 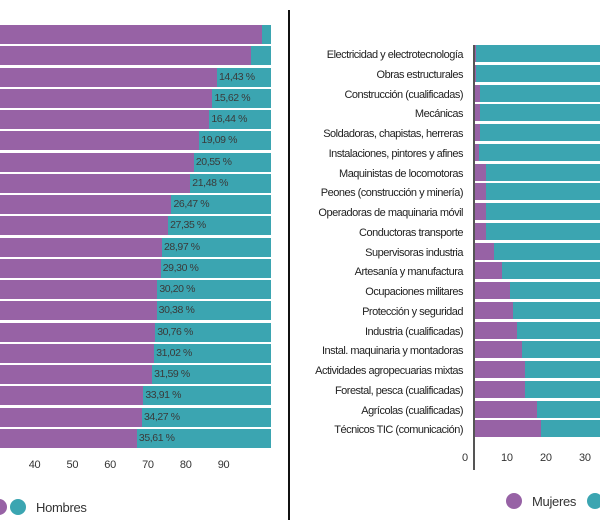 I want to click on category-label: Técnicos TIC (comunicación), so click(x=398, y=430).